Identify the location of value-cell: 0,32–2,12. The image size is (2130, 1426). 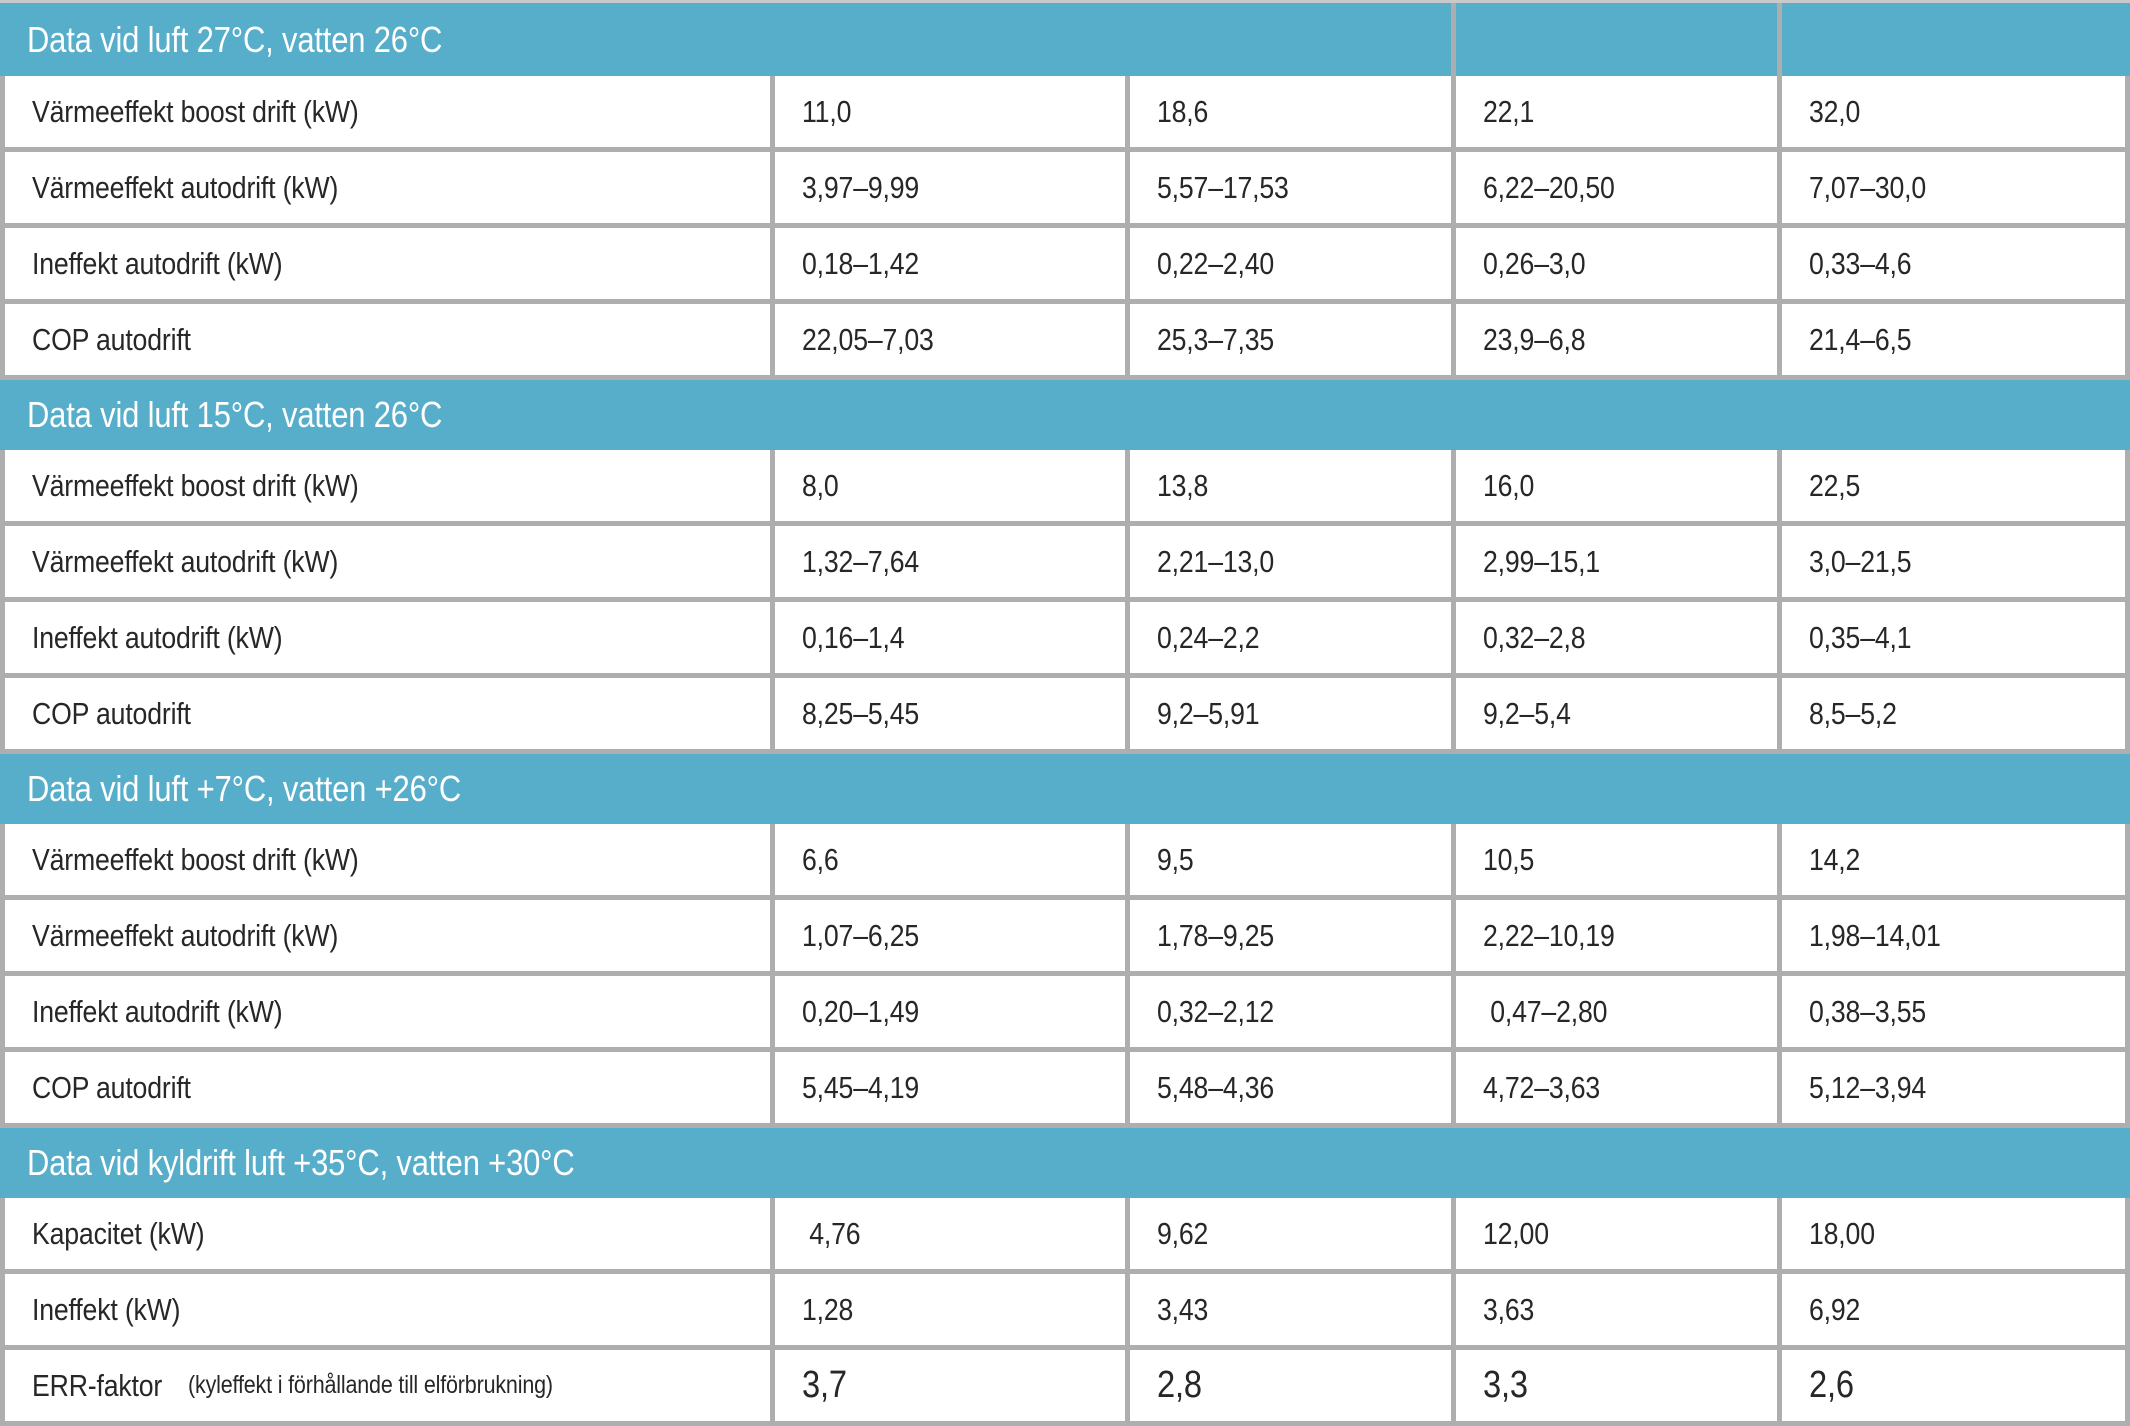
(1293, 1014).